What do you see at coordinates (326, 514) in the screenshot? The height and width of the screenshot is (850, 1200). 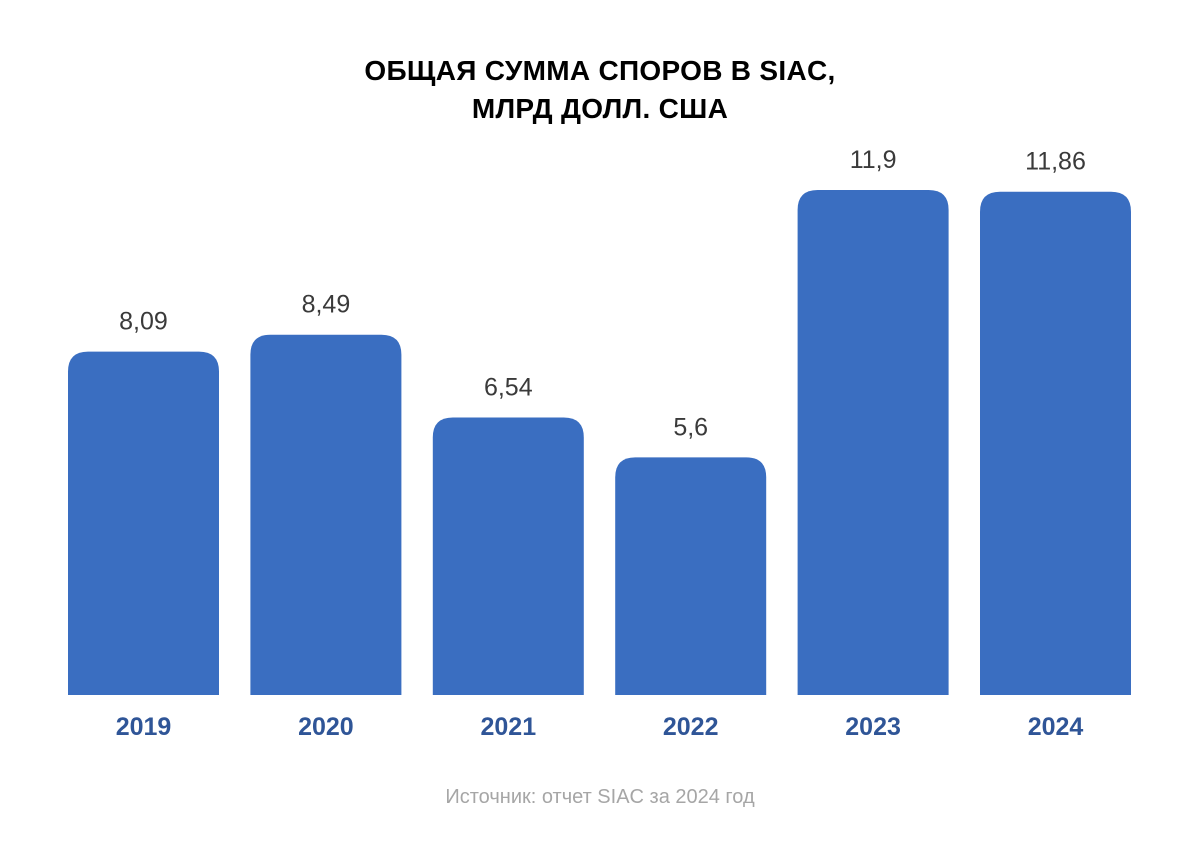 I see `bar-2020` at bounding box center [326, 514].